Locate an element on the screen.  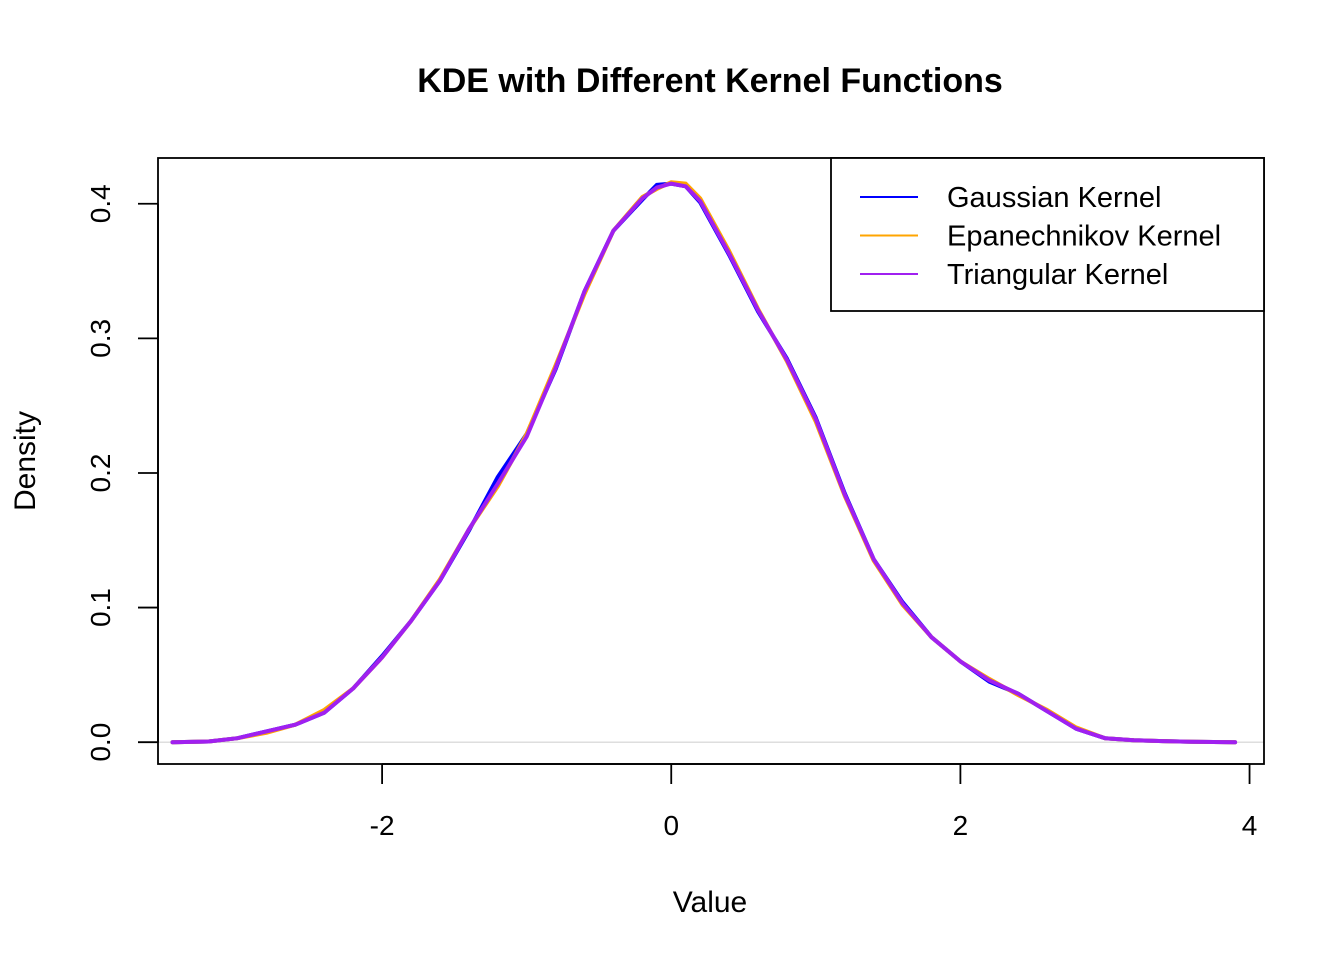
legend-label-triangular-kernel: Triangular Kernel is located at coordinates (1057, 275).